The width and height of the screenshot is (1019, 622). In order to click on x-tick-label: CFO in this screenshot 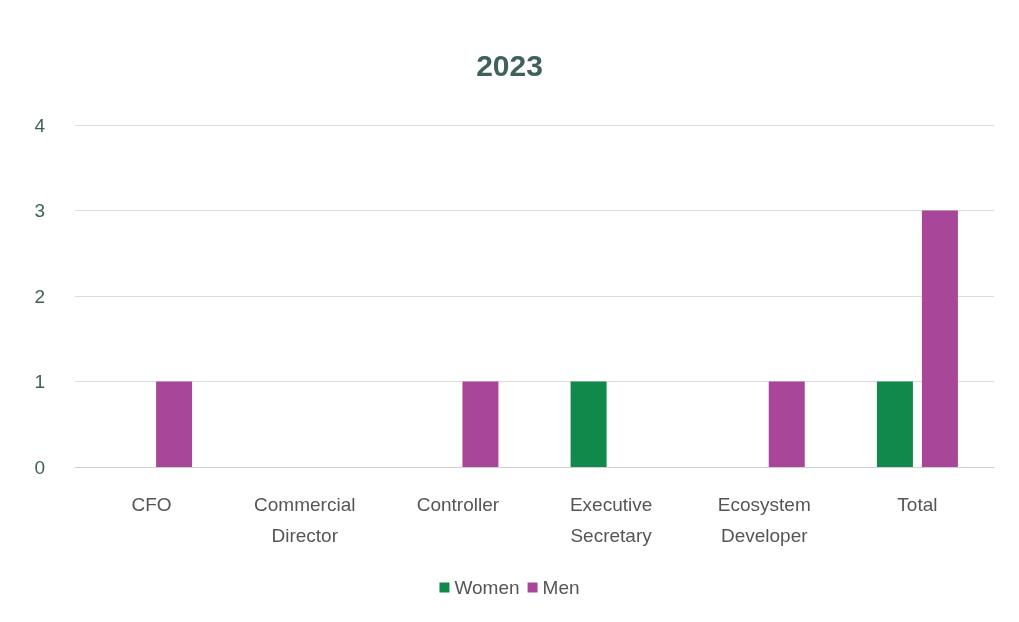, I will do `click(151, 504)`.